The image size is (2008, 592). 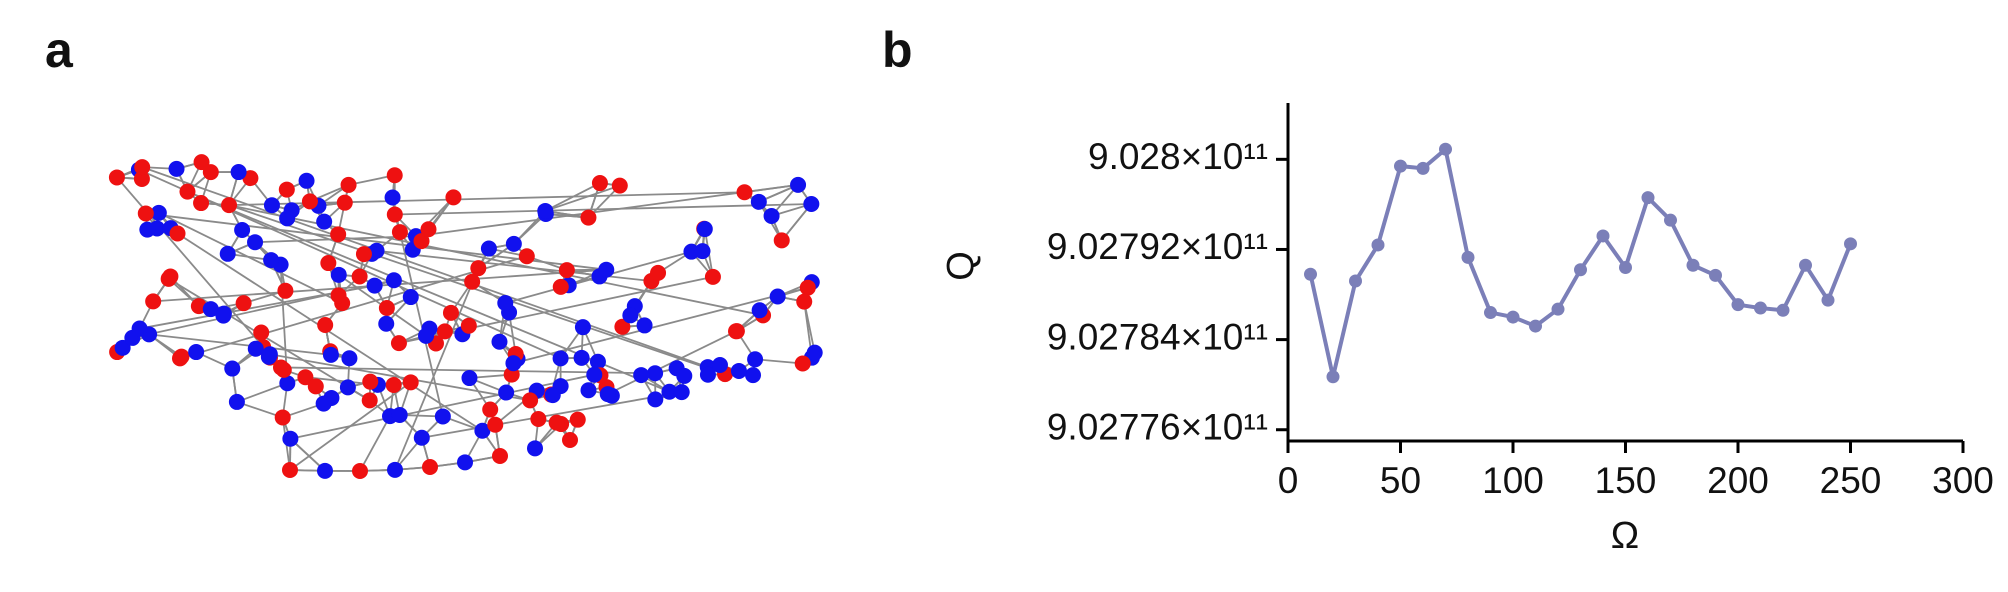 I want to click on y-tick-label: 9.028×10¹¹, so click(x=1178, y=156).